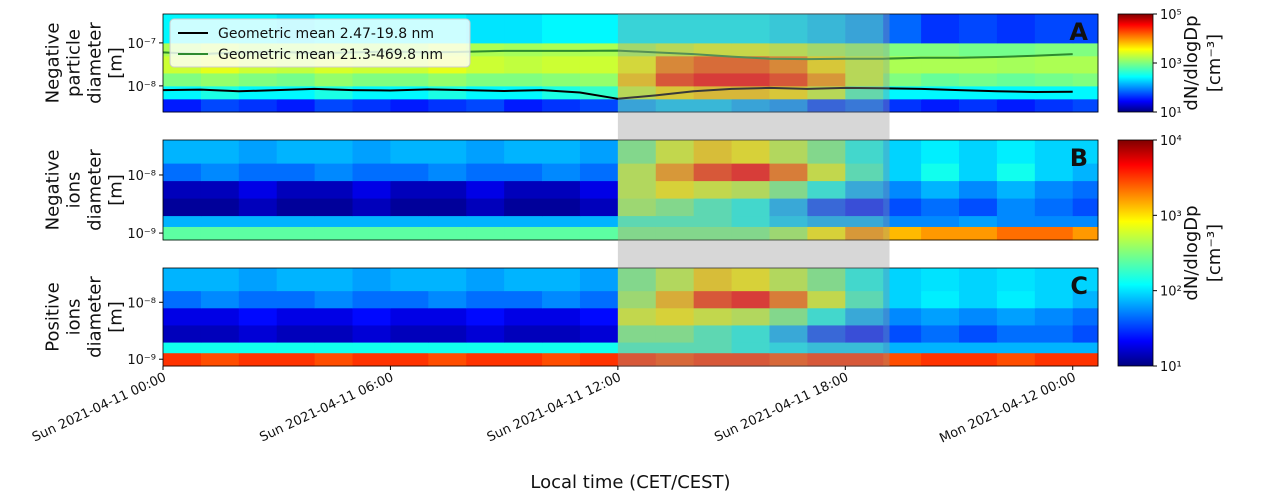 The height and width of the screenshot is (501, 1261). I want to click on x-tick-label: Sun 2021-04-11 06:00, so click(326, 407).